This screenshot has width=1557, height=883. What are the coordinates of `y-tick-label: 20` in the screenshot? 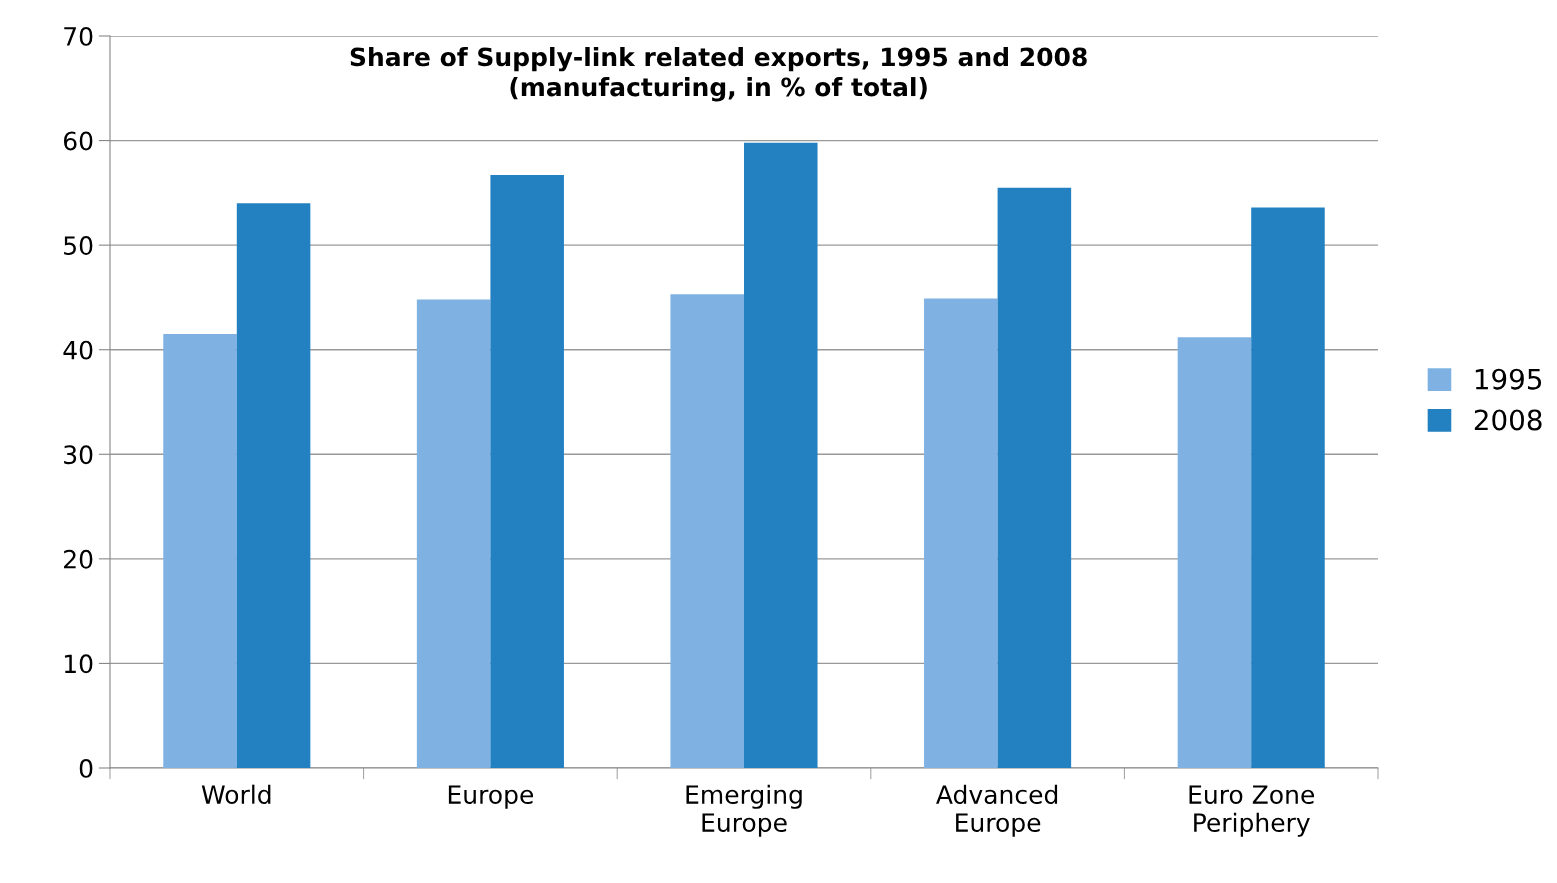 It's located at (78, 559).